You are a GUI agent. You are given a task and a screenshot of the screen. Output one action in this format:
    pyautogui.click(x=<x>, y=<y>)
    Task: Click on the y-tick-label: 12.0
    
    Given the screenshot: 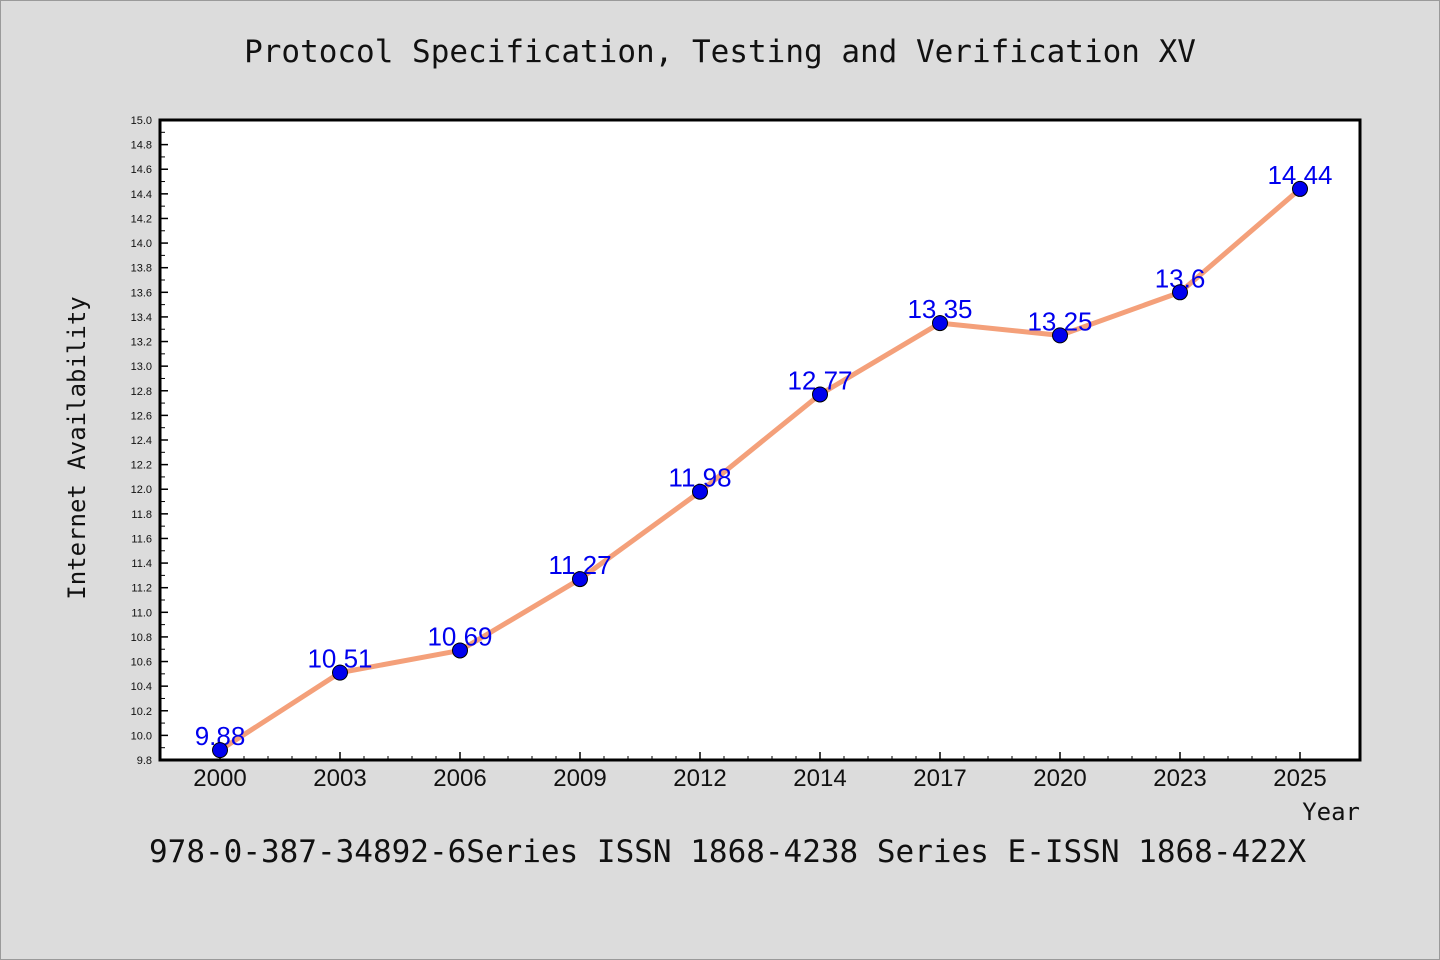 What is the action you would take?
    pyautogui.click(x=141, y=490)
    